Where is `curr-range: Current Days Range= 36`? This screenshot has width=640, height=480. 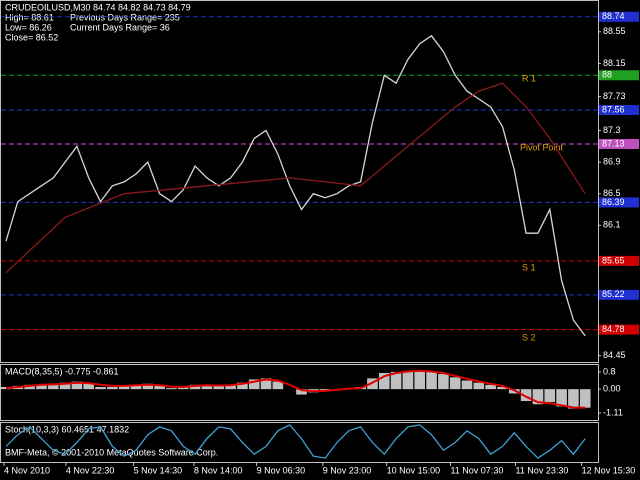 curr-range: Current Days Range= 36 is located at coordinates (120, 27).